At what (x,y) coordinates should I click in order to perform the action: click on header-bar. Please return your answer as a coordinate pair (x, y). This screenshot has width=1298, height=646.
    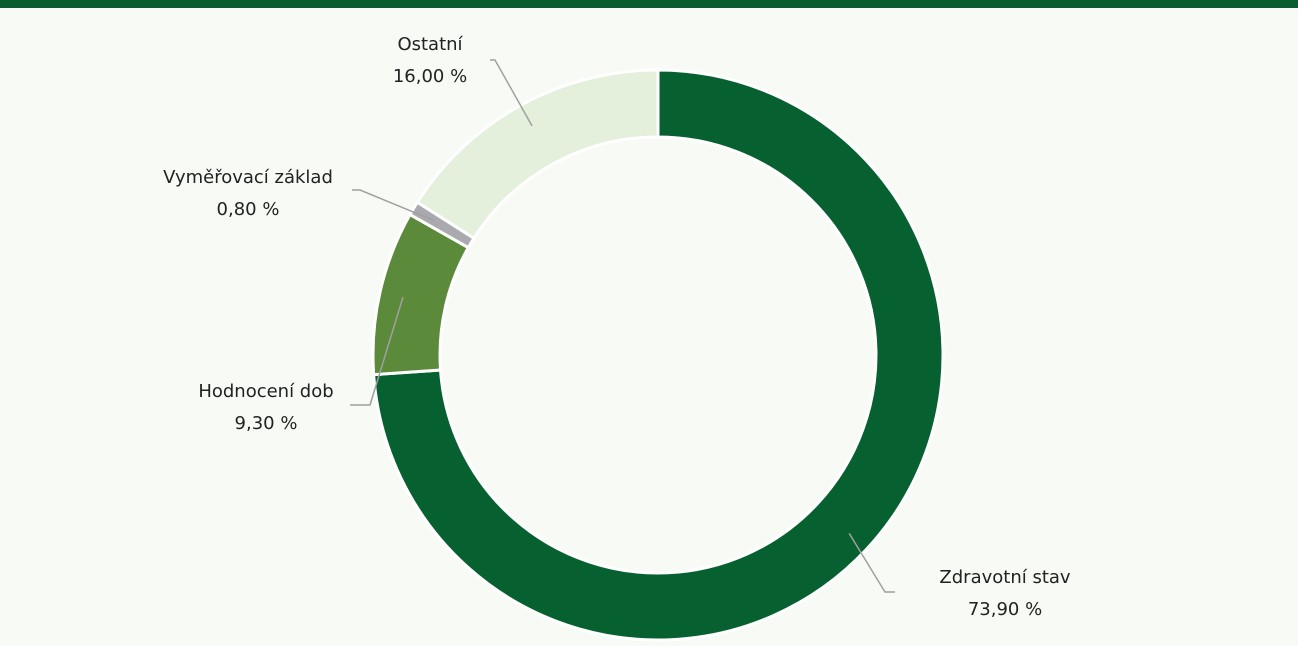
    Looking at the image, I should click on (649, 4).